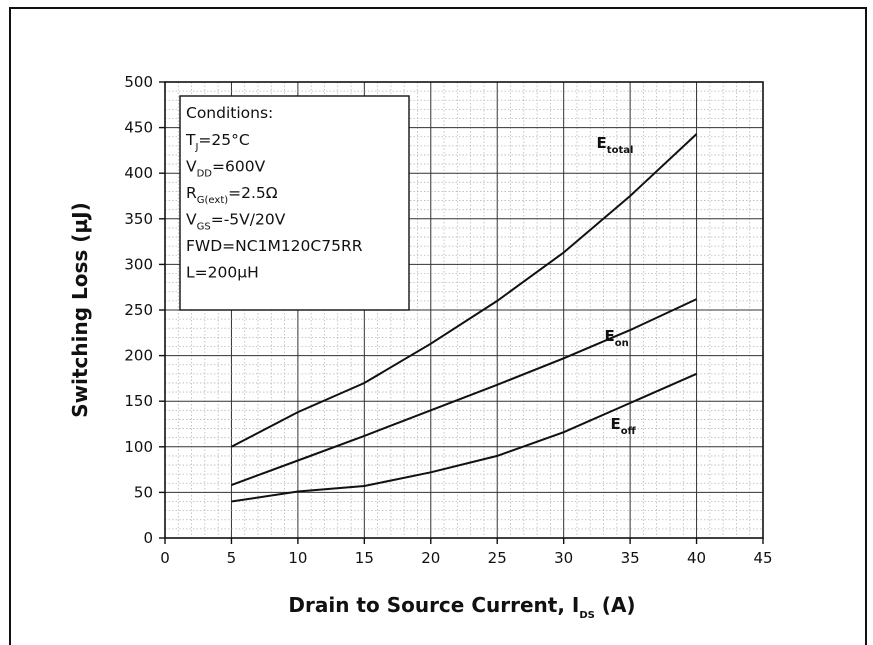 The width and height of the screenshot is (873, 645). Describe the element at coordinates (236, 222) in the screenshot. I see `conditions-line: VGS=-5V/20V` at that location.